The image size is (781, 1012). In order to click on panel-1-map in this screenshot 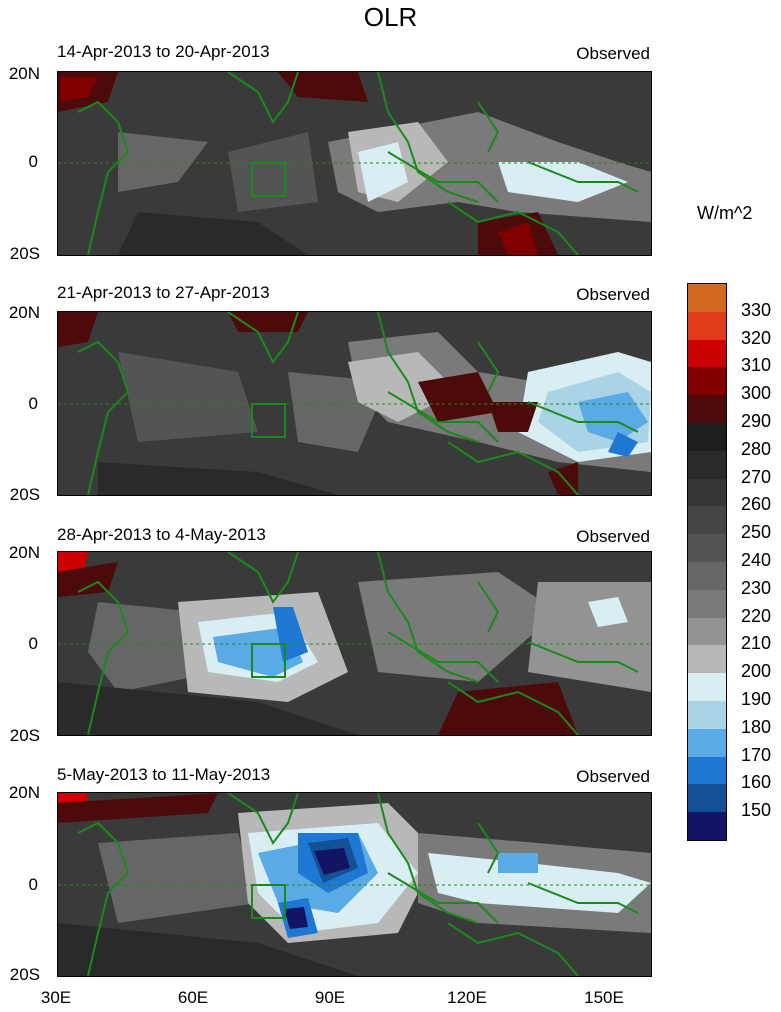, I will do `click(354, 163)`.